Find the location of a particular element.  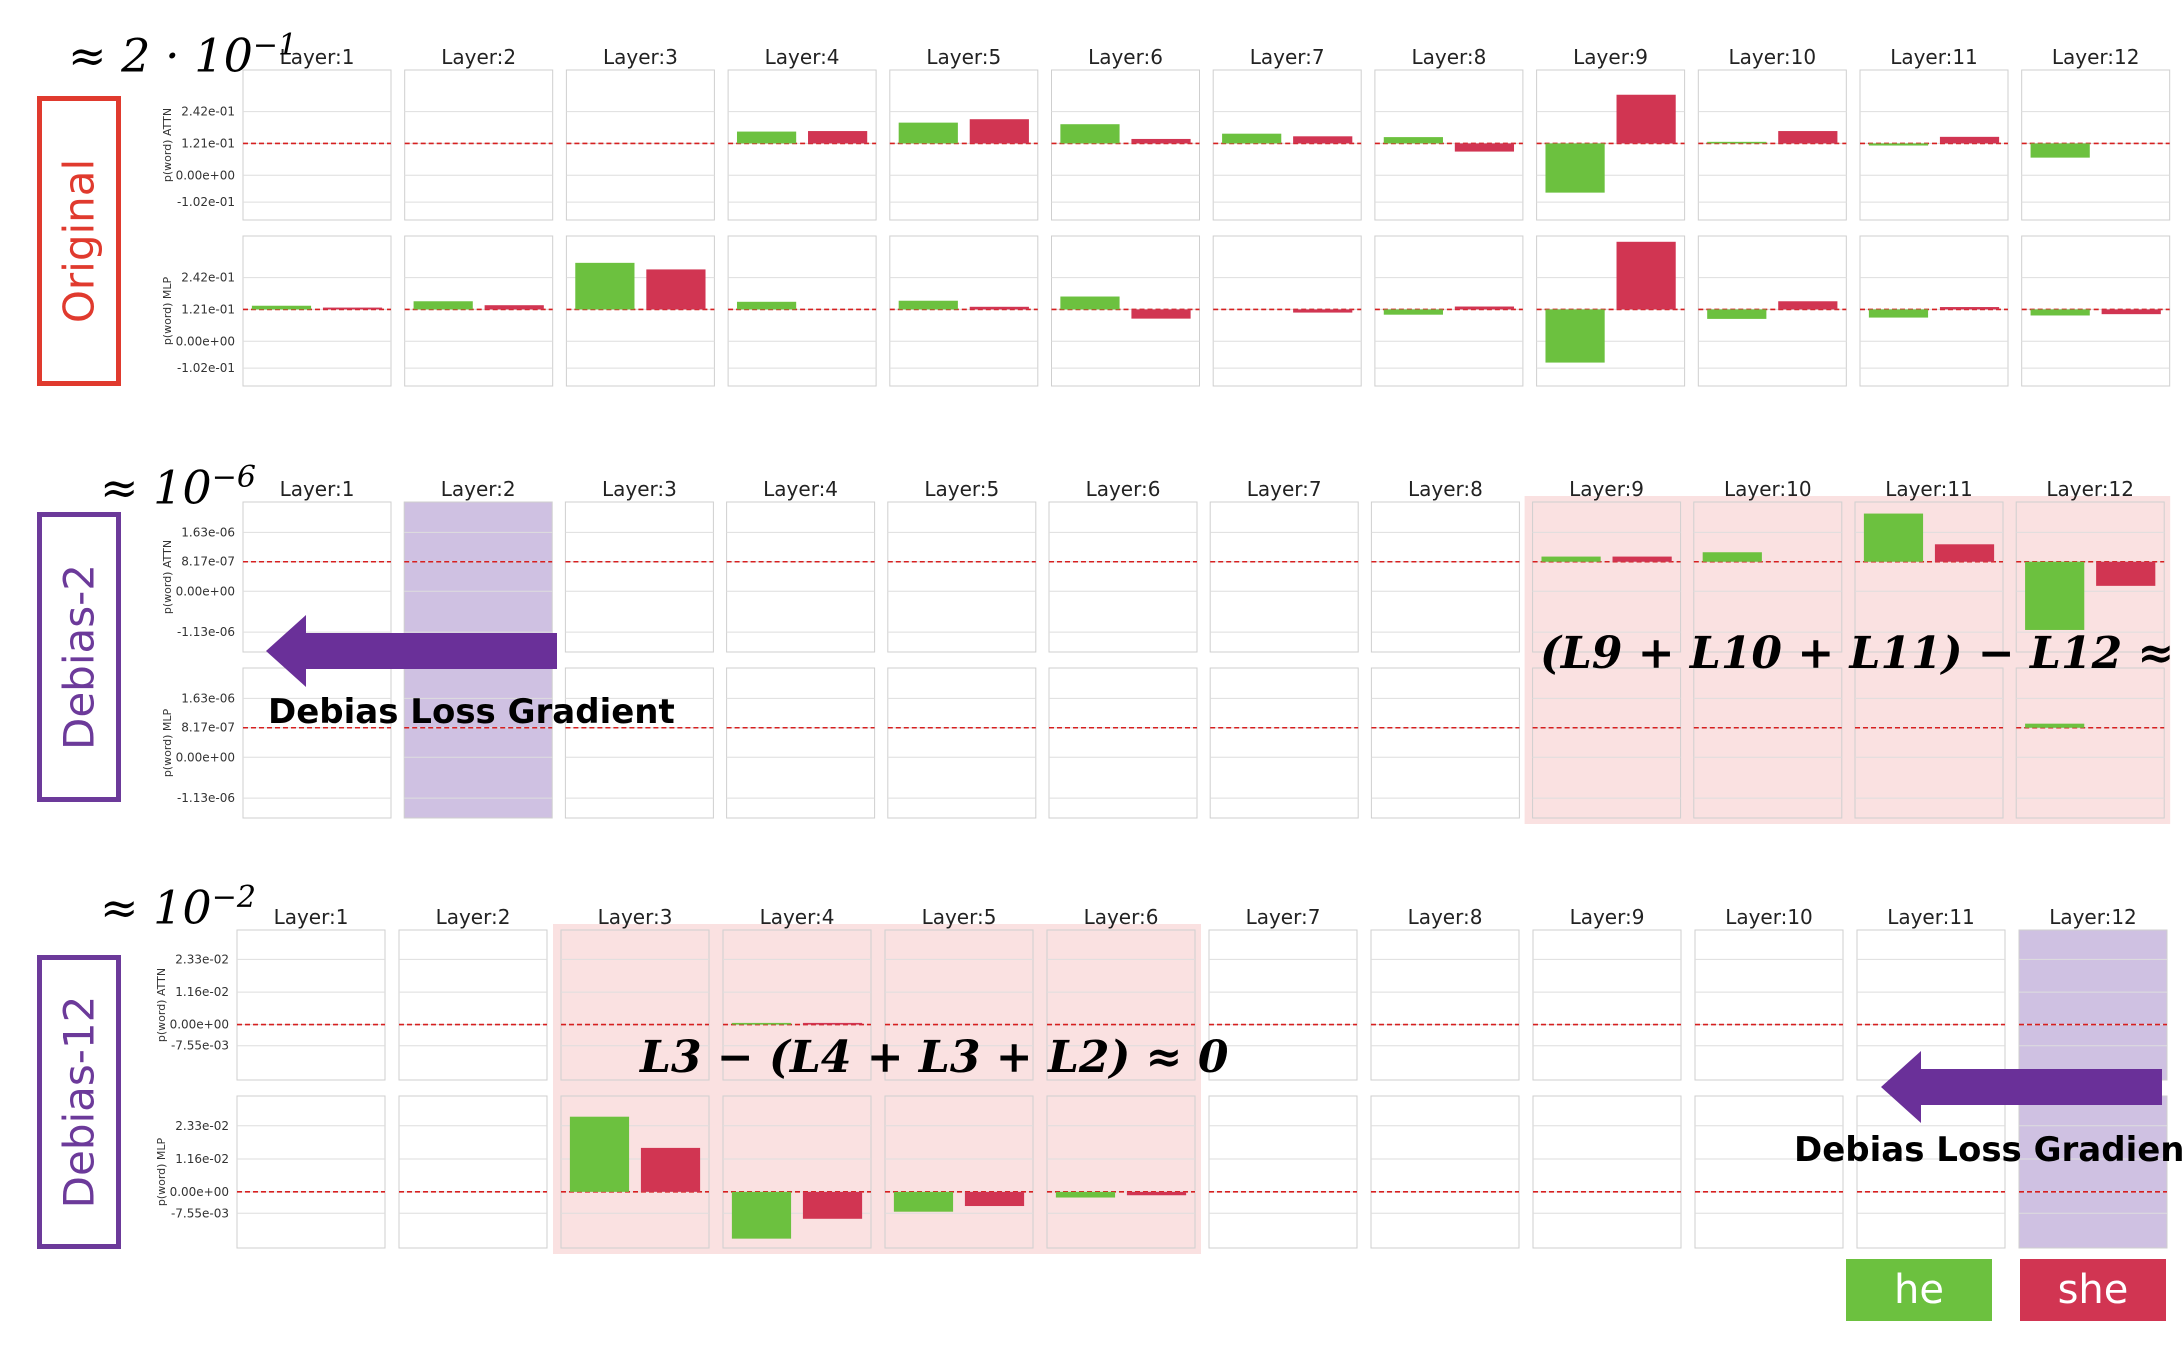

legend-she-label: she is located at coordinates (2093, 1290).